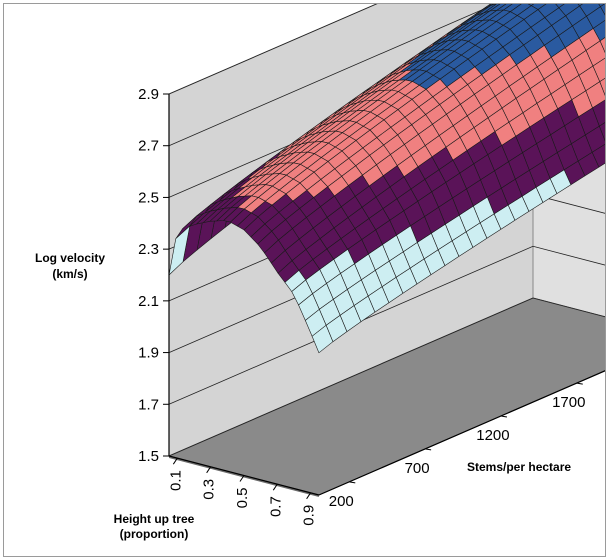 The image size is (609, 560). Describe the element at coordinates (153, 275) in the screenshot. I see `z-axis-ticks: 1.5 1.7 1.9 2.1 2.3 2.5 2.7 2.9` at that location.